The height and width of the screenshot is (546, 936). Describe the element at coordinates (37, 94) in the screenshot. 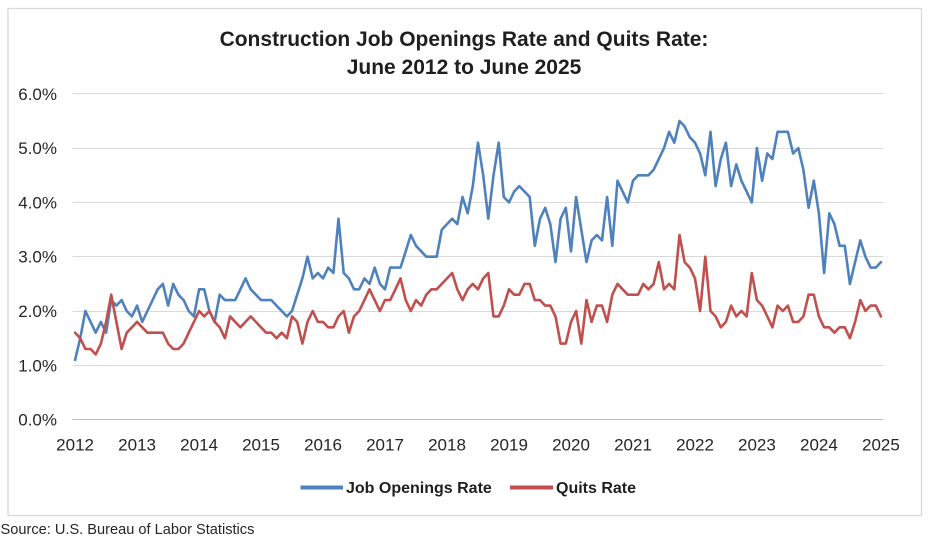

I see `svg-text: 6.0%` at that location.